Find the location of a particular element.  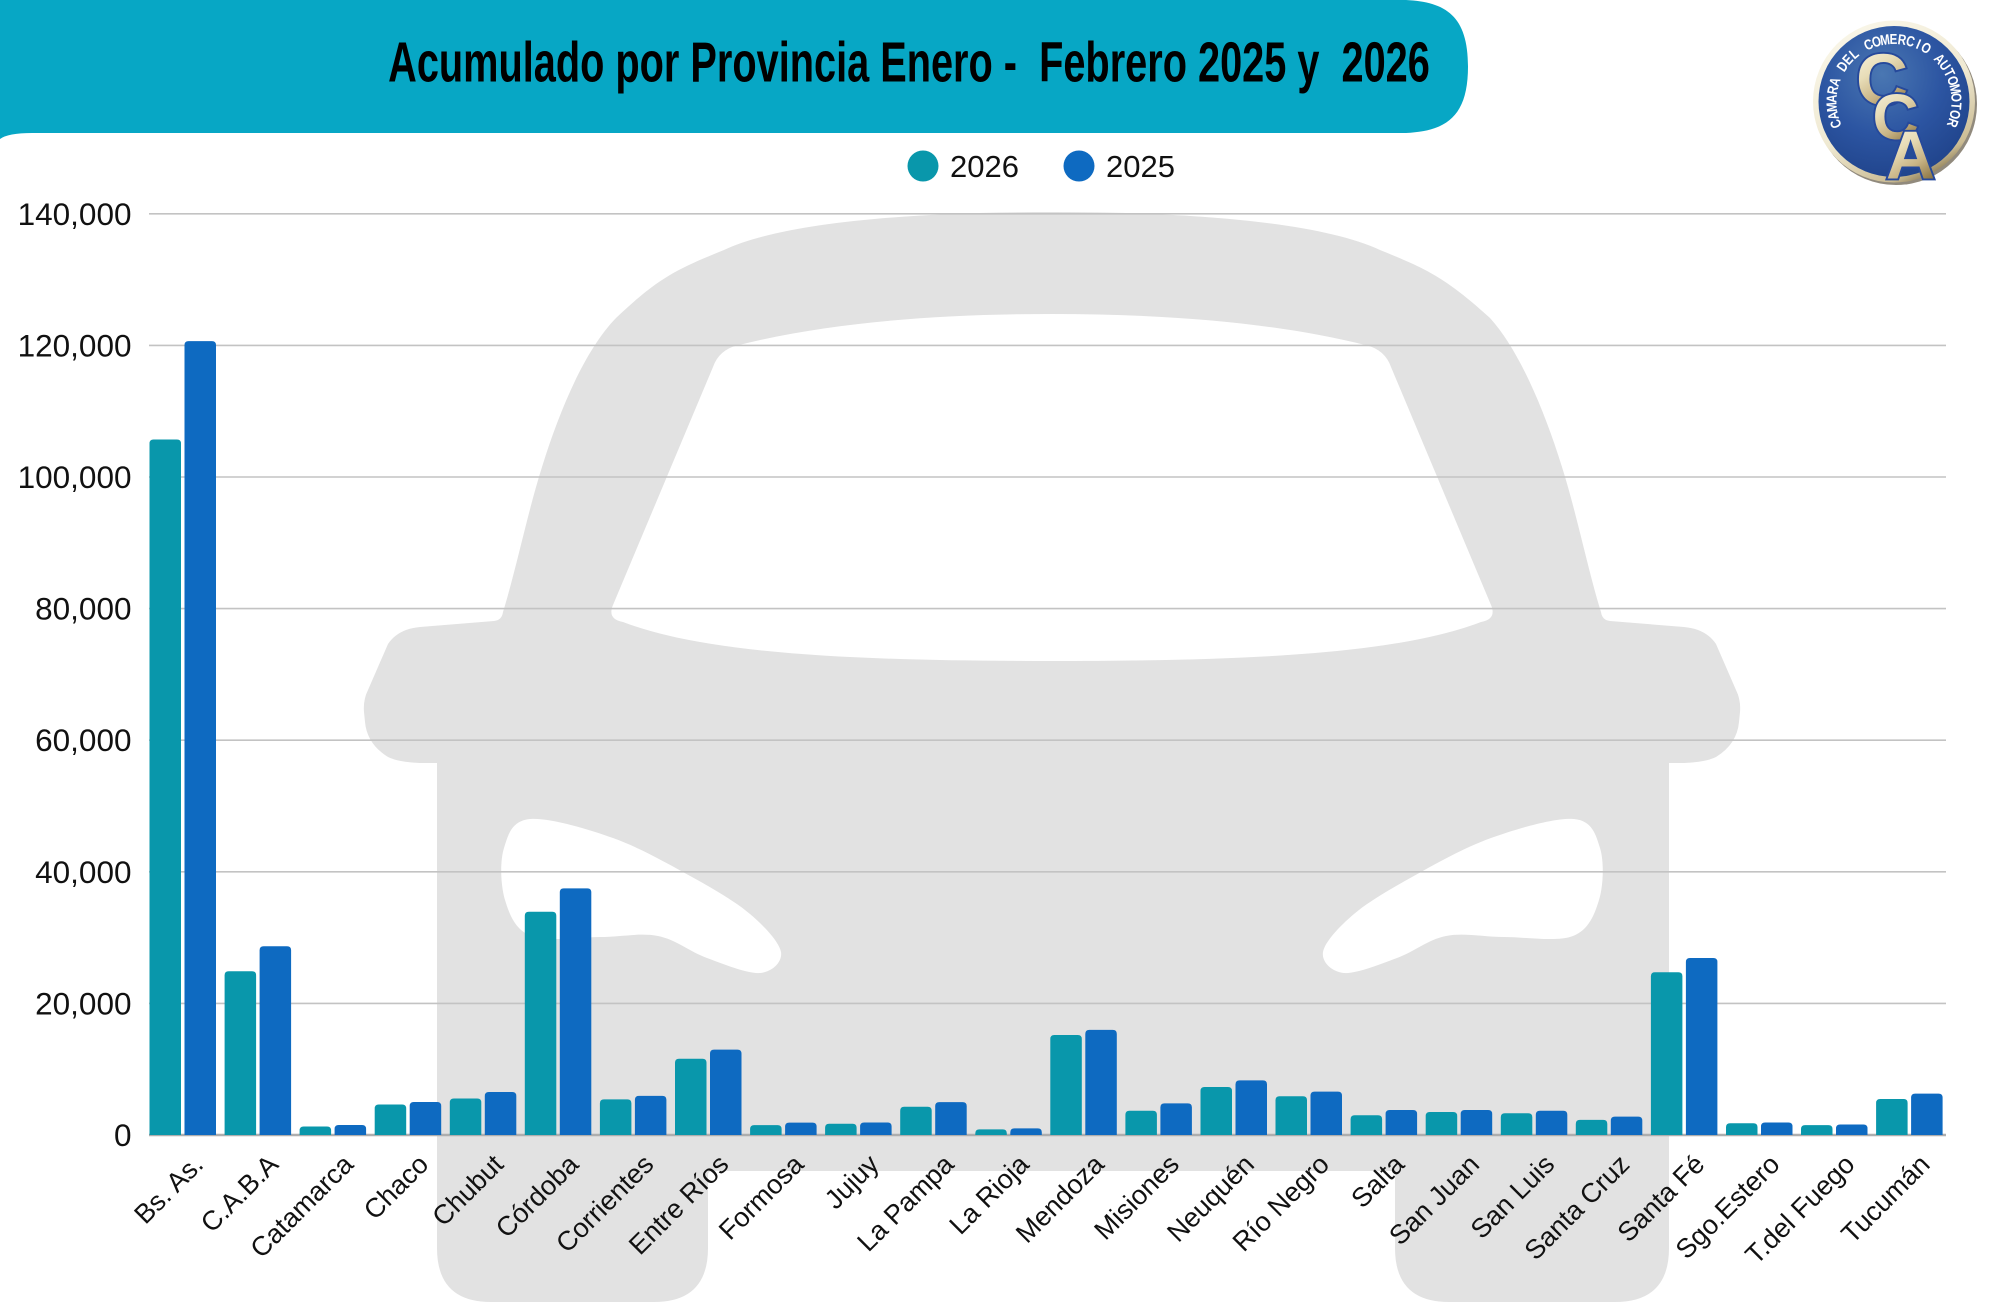

svg-text: 0 is located at coordinates (123, 1135).